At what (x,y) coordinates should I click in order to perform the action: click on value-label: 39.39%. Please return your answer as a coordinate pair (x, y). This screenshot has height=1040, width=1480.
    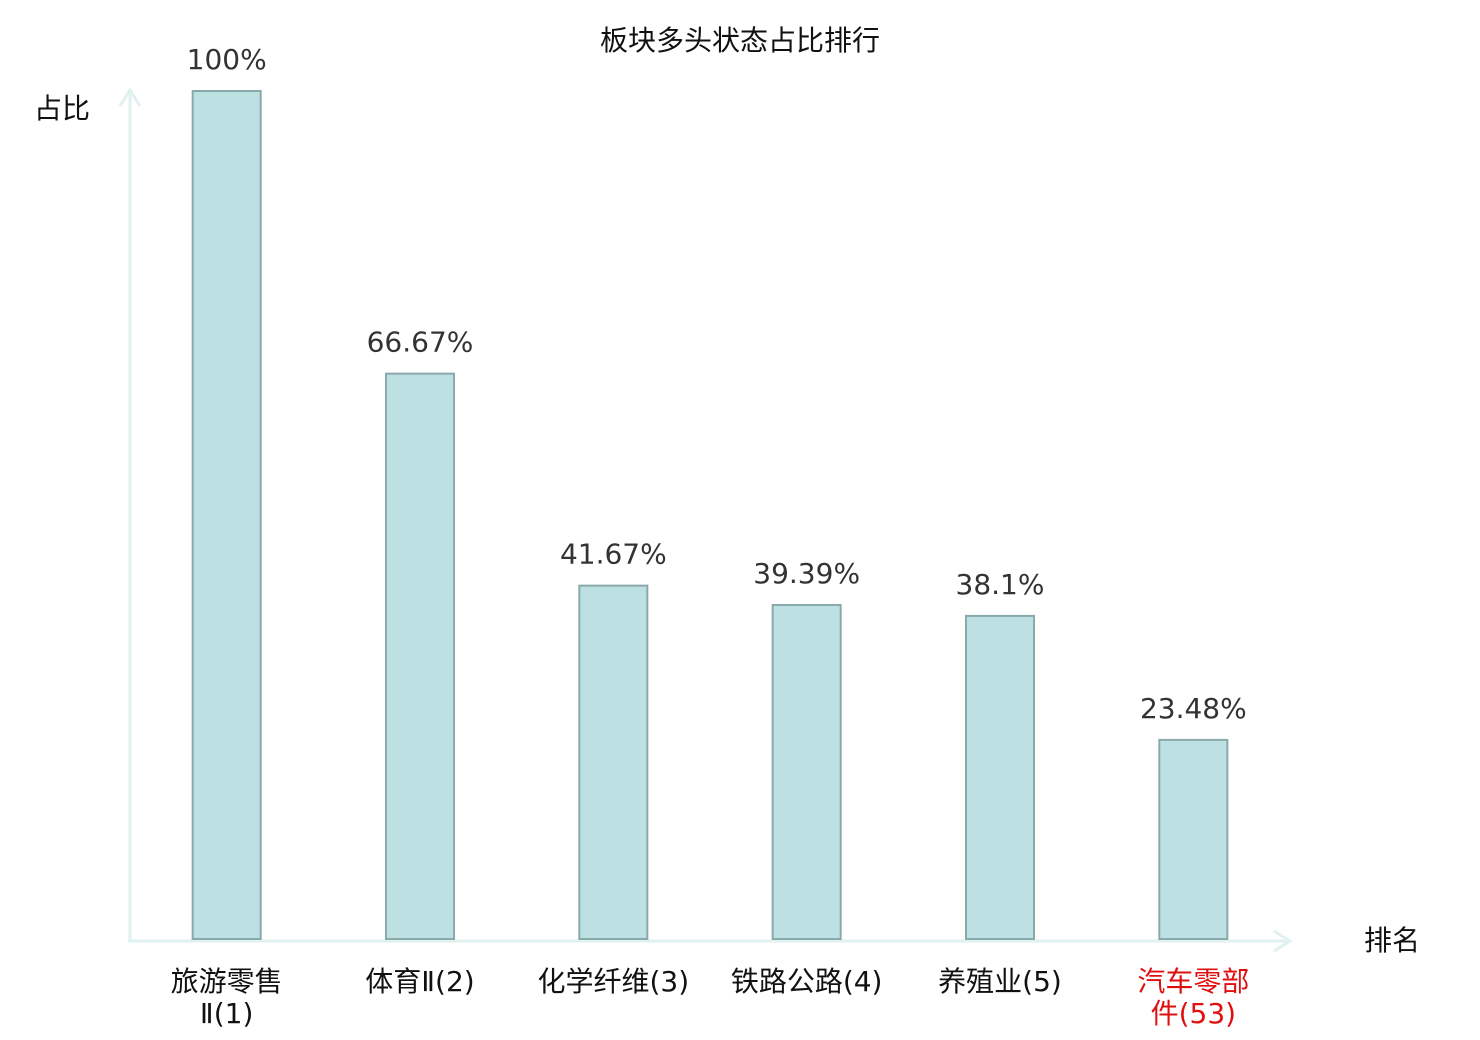
    Looking at the image, I should click on (806, 573).